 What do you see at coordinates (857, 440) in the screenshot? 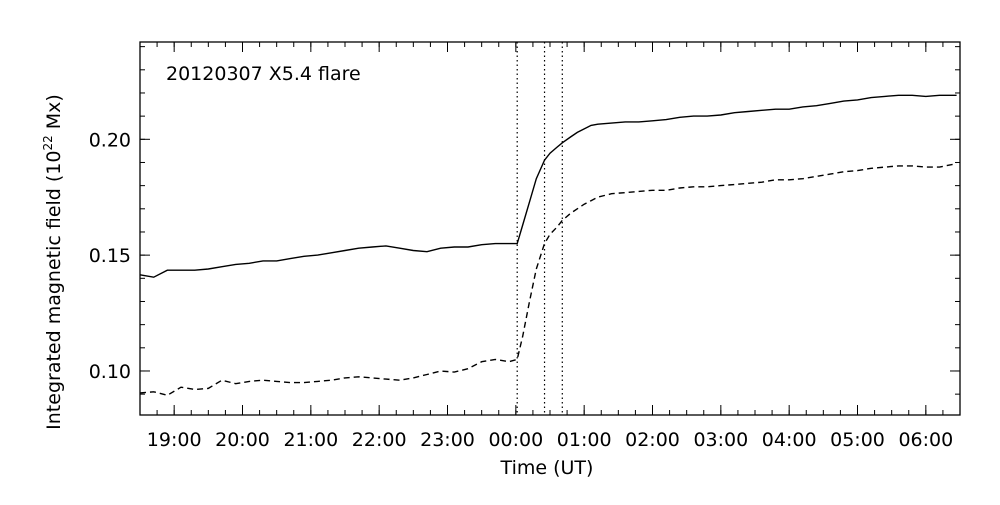
I see `x-tick-label: 05:00` at bounding box center [857, 440].